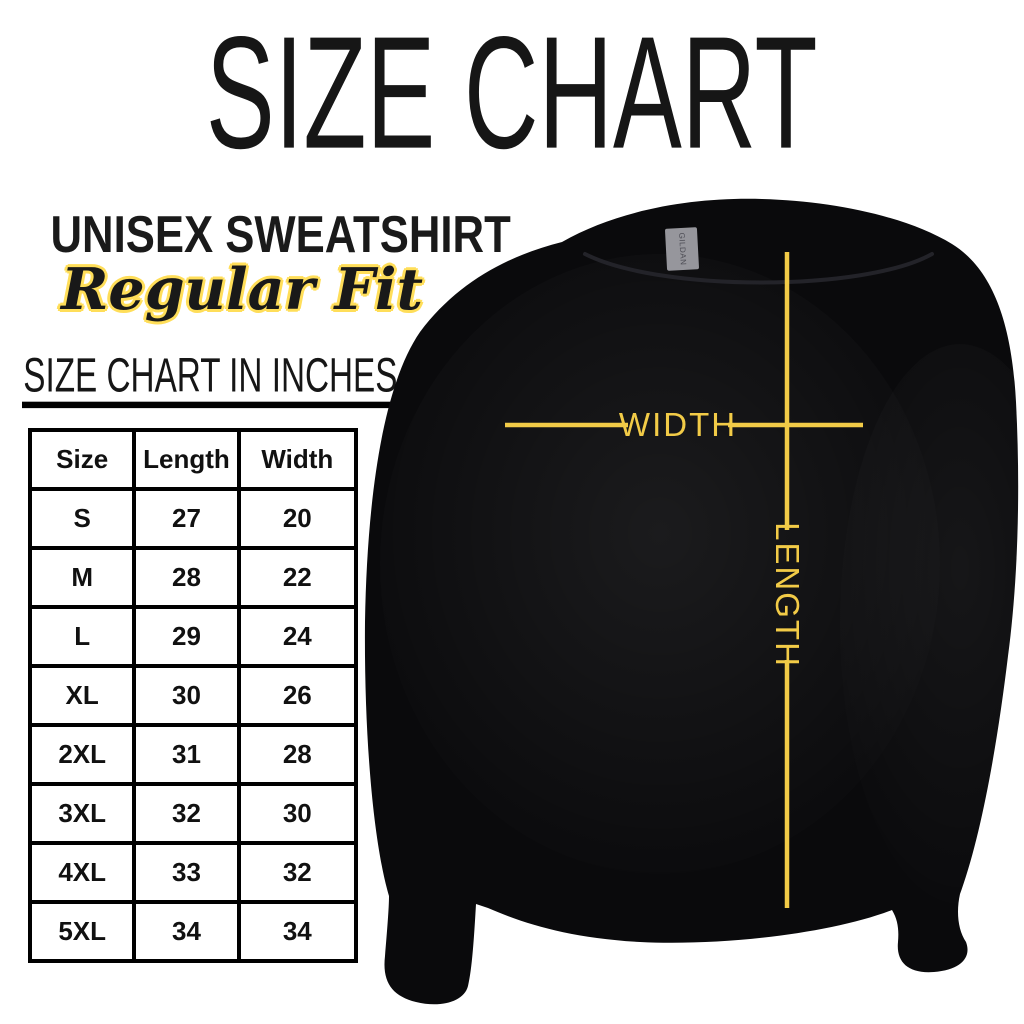 The image size is (1024, 1024). Describe the element at coordinates (82, 813) in the screenshot. I see `size-cell: 3XL` at that location.